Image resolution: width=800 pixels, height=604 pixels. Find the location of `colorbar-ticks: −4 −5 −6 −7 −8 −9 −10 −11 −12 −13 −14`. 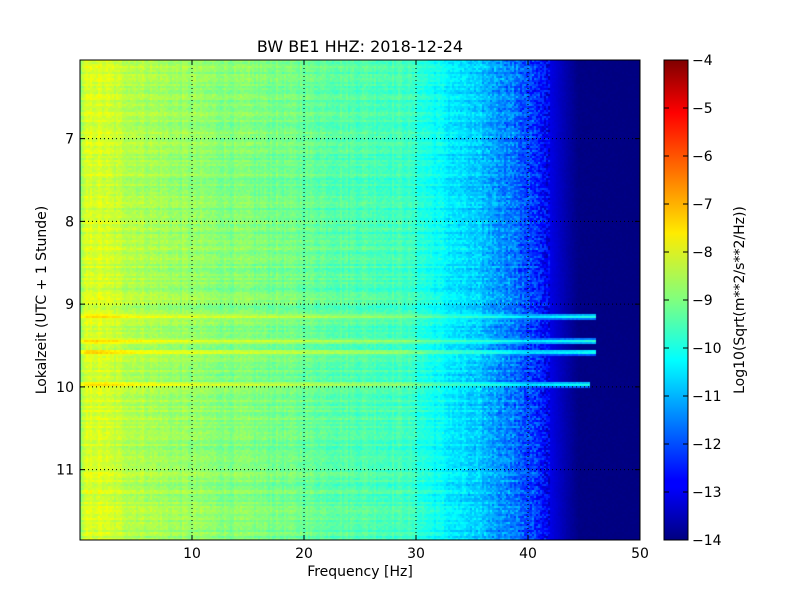

colorbar-ticks: −4 −5 −6 −7 −8 −9 −10 −11 −12 −13 −14 is located at coordinates (693, 301).